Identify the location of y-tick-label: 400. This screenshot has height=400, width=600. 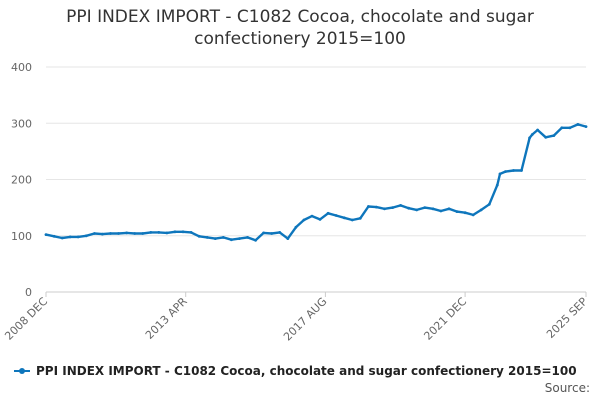
(21, 67).